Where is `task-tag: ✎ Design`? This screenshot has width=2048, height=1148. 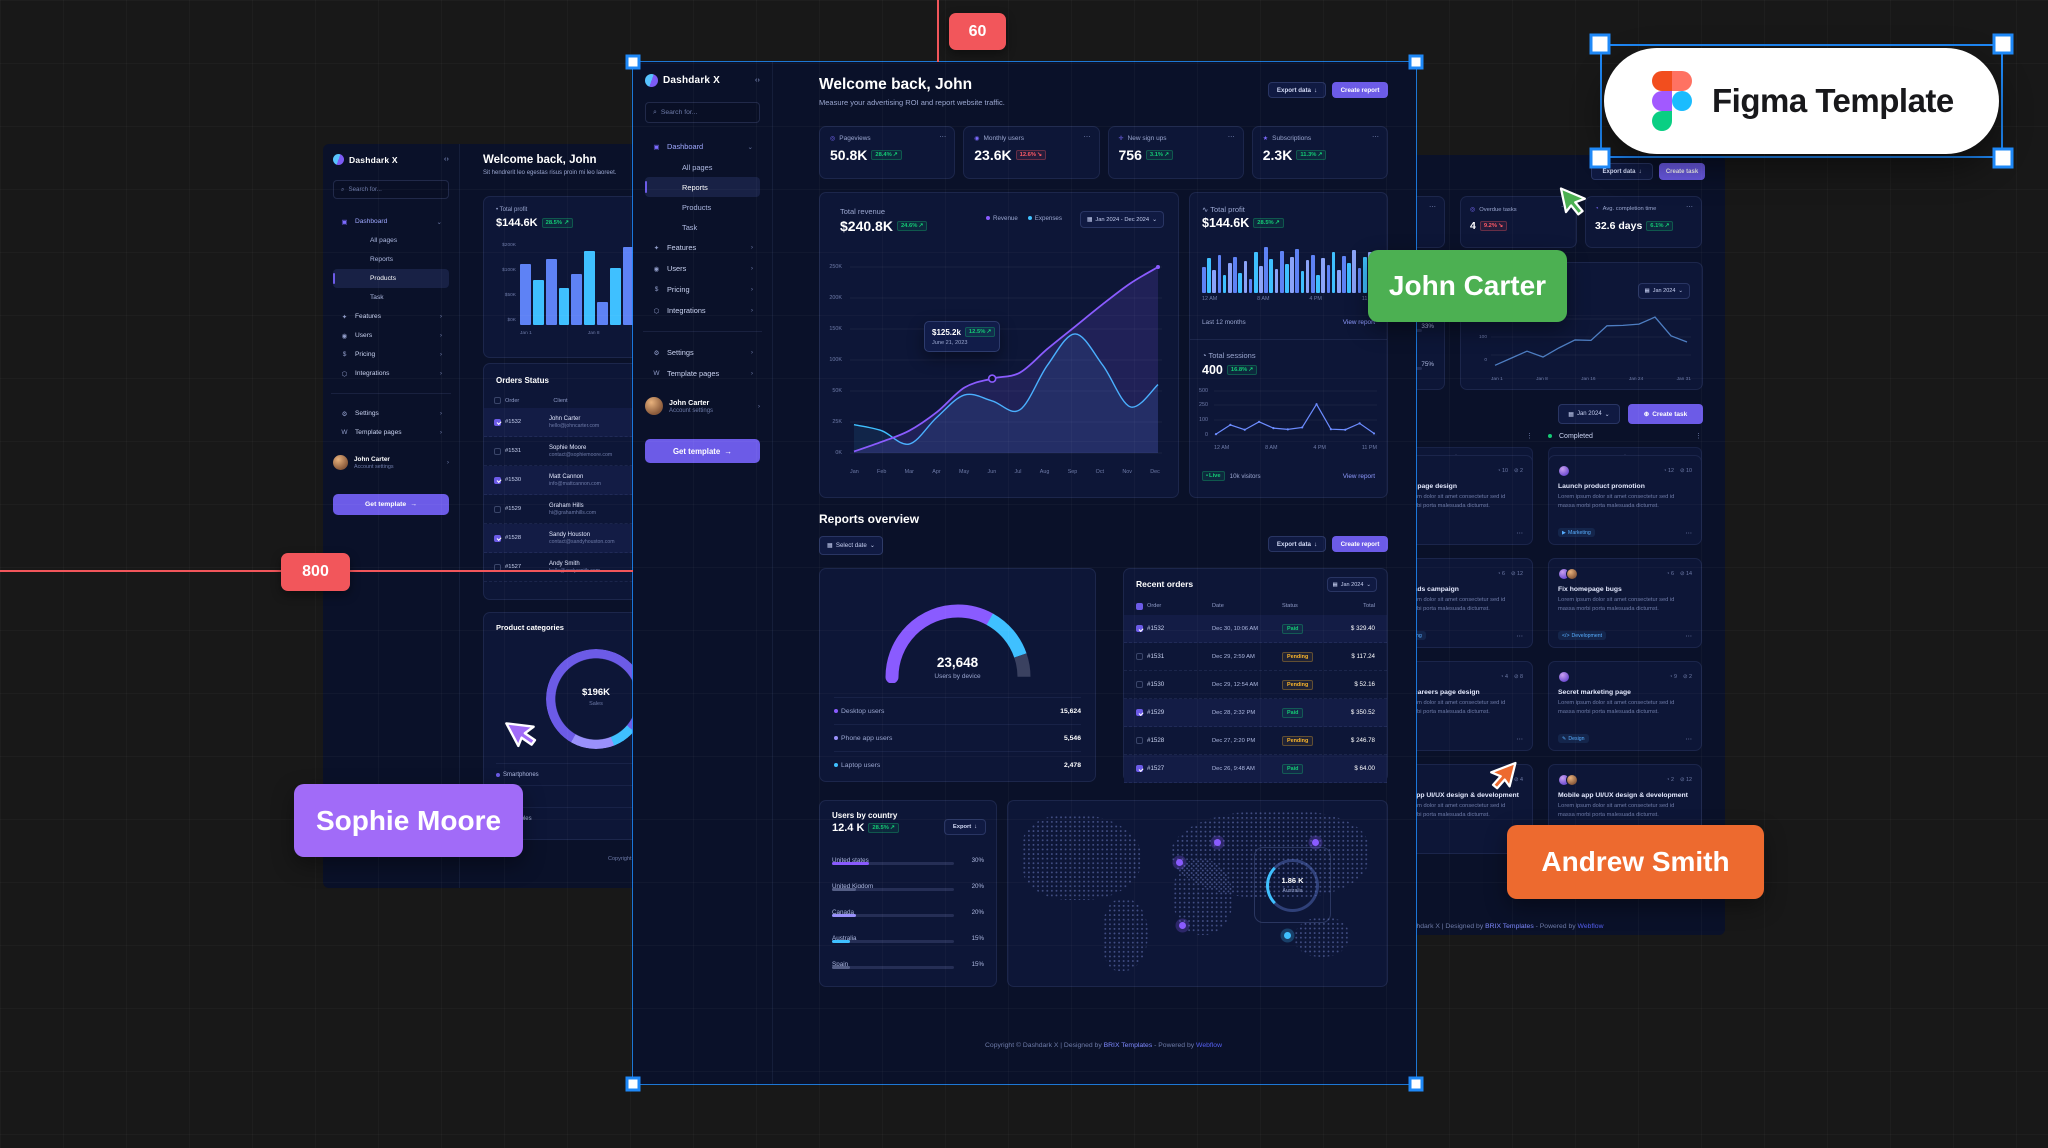 task-tag: ✎ Design is located at coordinates (1573, 738).